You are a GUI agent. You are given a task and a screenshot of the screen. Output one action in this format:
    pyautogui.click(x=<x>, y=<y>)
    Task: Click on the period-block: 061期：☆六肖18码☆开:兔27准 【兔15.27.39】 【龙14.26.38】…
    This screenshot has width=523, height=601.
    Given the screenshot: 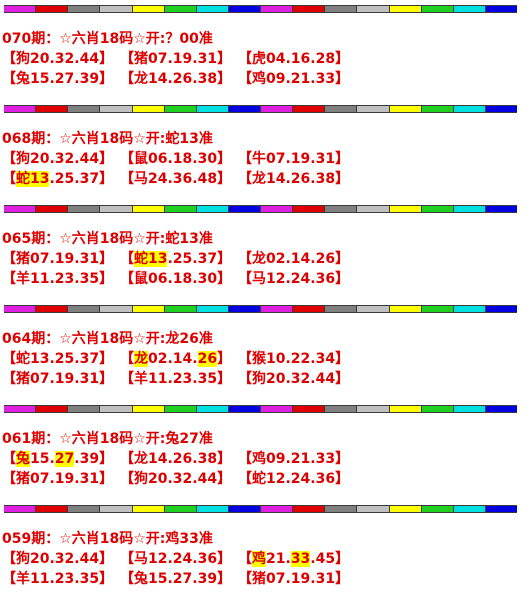 What is the action you would take?
    pyautogui.click(x=261, y=459)
    